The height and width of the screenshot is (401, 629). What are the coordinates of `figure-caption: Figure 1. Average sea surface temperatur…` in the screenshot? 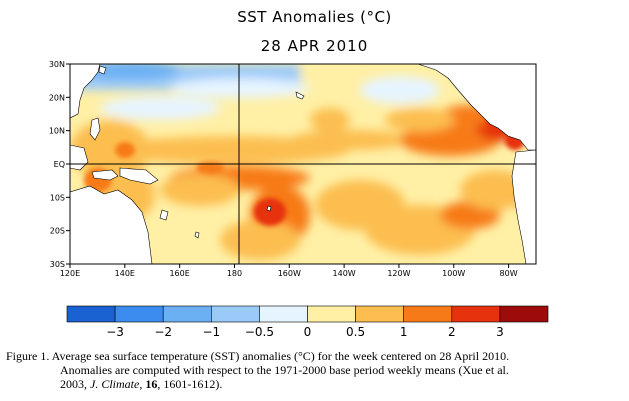 It's located at (316, 370).